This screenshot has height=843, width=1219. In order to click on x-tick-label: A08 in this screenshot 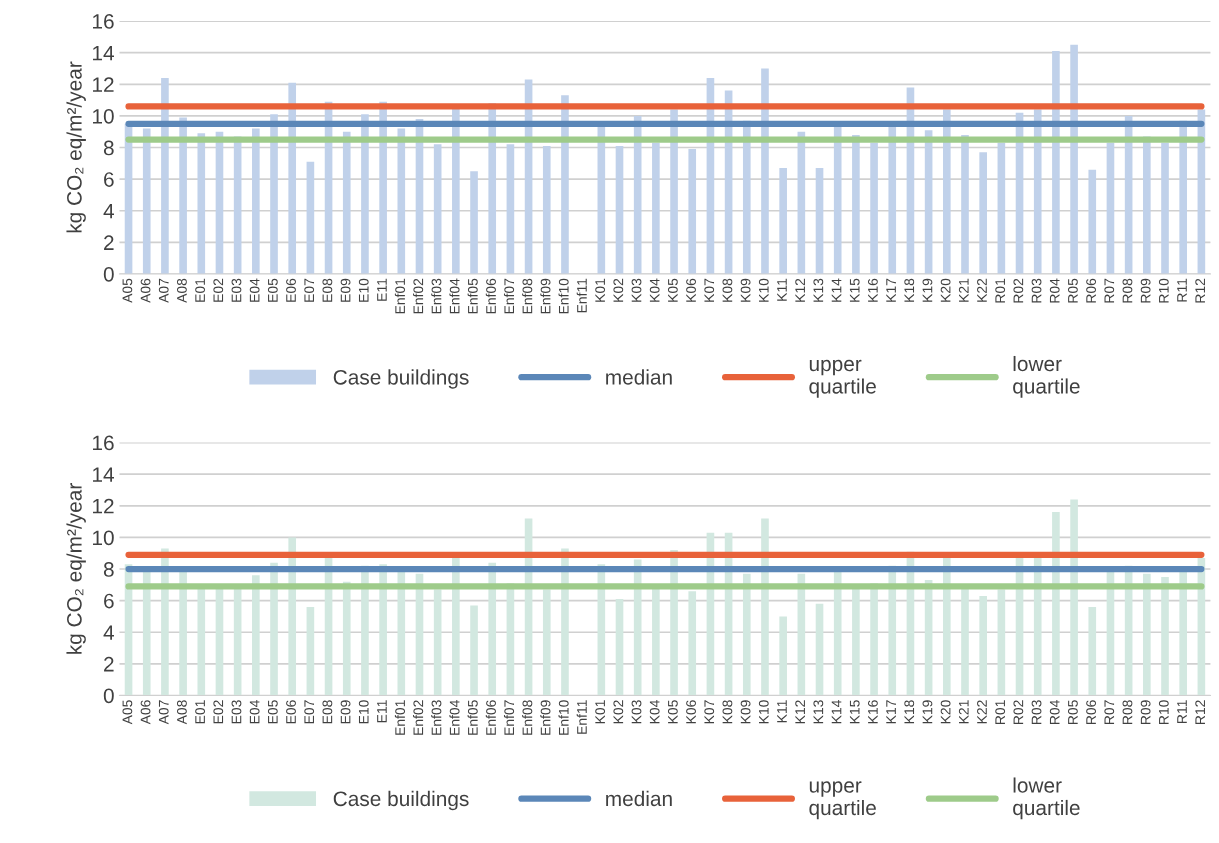, I will do `click(182, 712)`.